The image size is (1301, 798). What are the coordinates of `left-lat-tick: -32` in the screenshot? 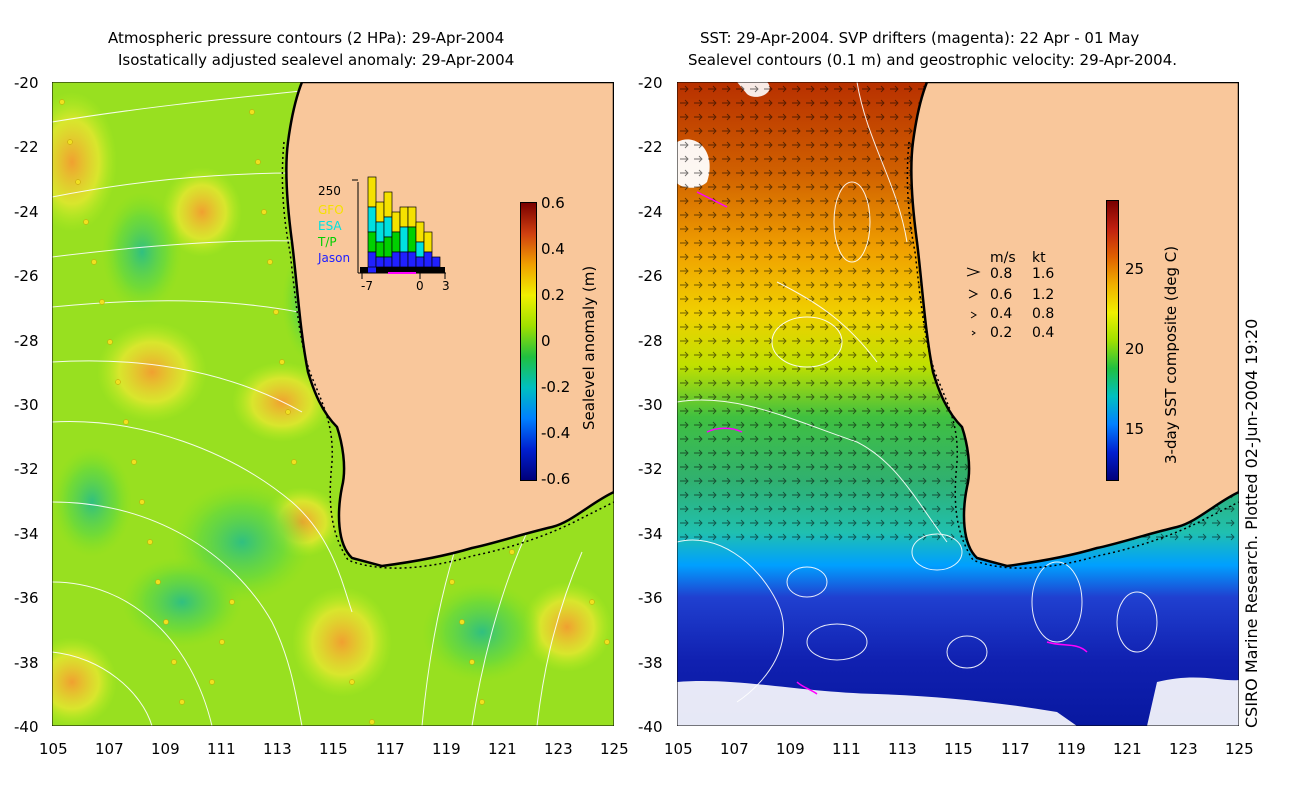 It's located at (26, 469).